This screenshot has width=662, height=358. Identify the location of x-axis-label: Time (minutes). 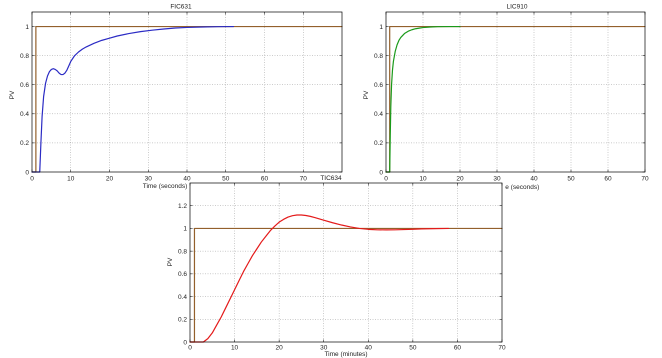
(345, 354).